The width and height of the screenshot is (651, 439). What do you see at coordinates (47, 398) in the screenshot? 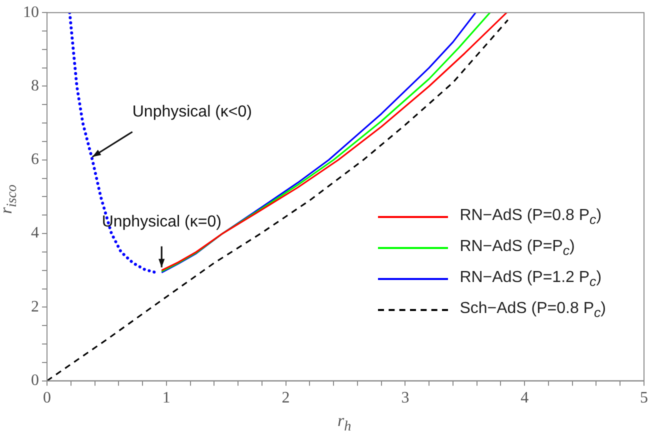
I see `x-tick-label: 0` at bounding box center [47, 398].